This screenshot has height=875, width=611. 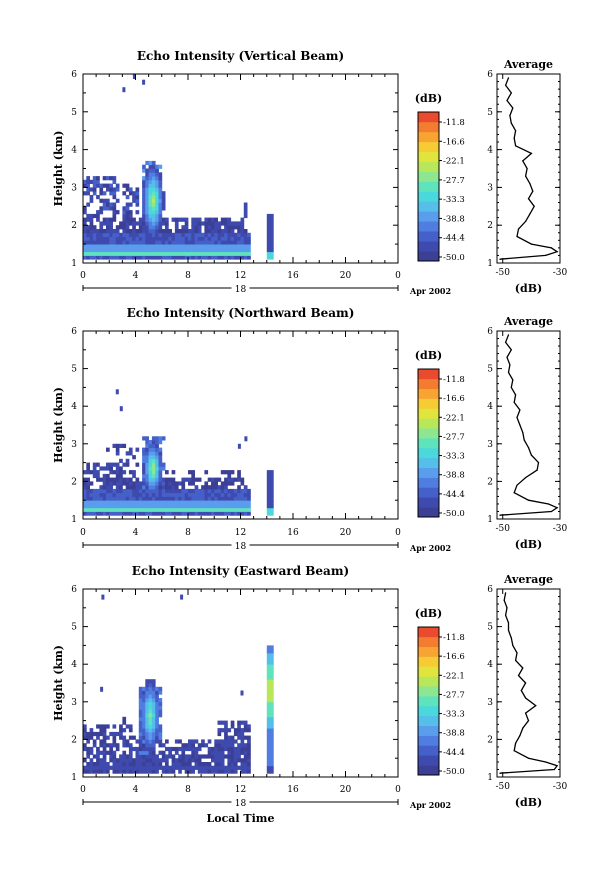 I want to click on colorbar-frame, so click(x=428, y=186).